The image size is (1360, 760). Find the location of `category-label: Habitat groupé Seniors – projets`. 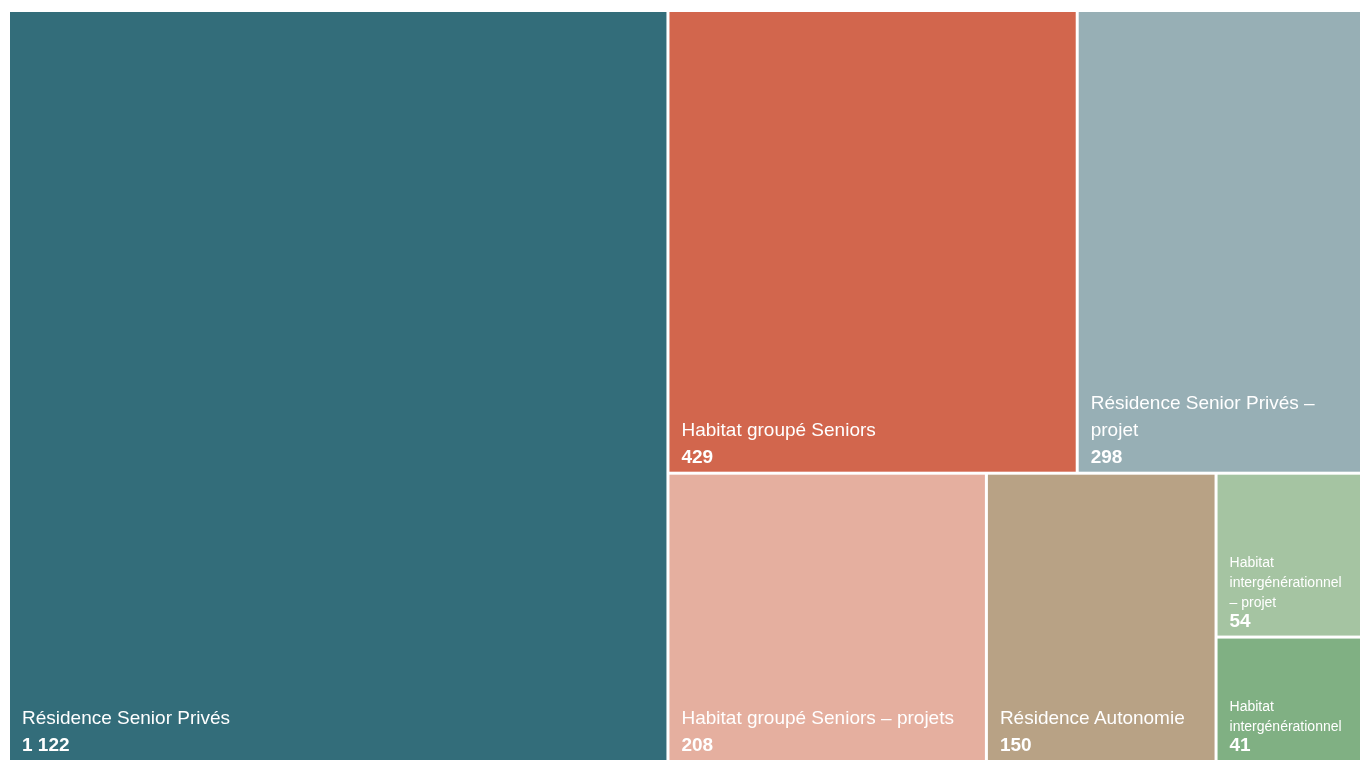

category-label: Habitat groupé Seniors – projets is located at coordinates (817, 717).